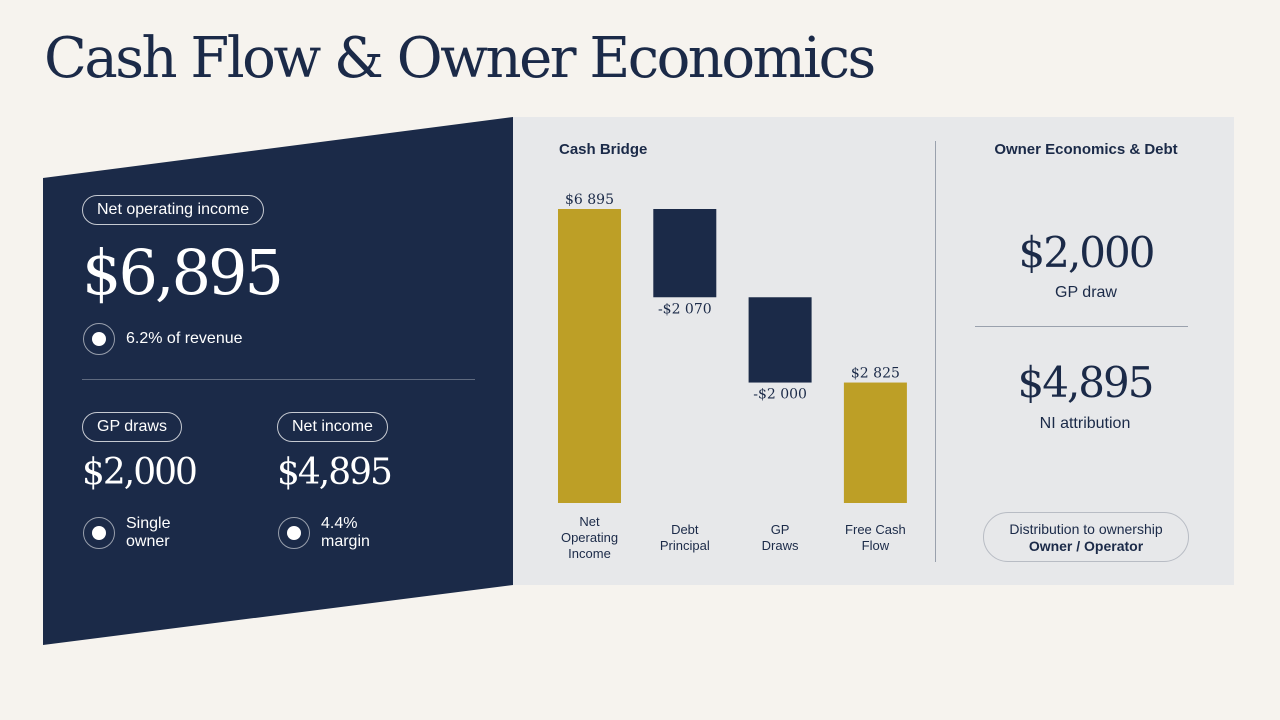 The image size is (1280, 720). What do you see at coordinates (780, 395) in the screenshot?
I see `data-label-2: -$2 000` at bounding box center [780, 395].